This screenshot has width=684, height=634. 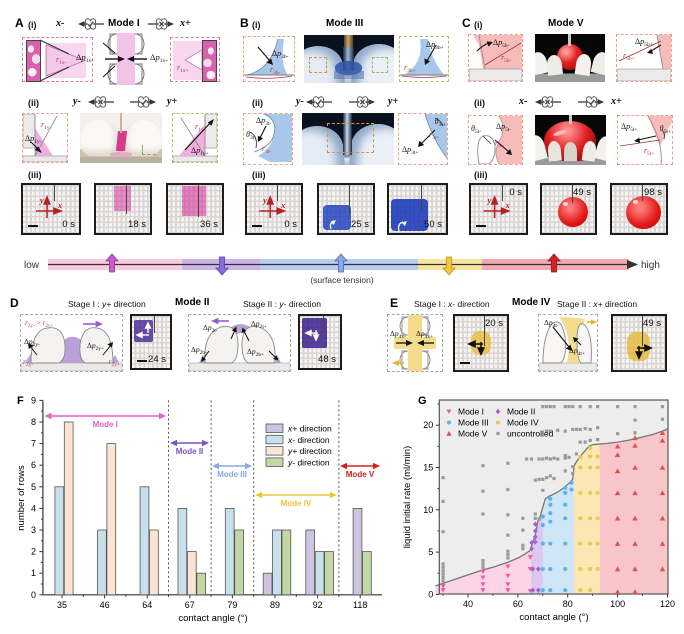 What do you see at coordinates (232, 605) in the screenshot?
I see `svg-text: 79` at bounding box center [232, 605].